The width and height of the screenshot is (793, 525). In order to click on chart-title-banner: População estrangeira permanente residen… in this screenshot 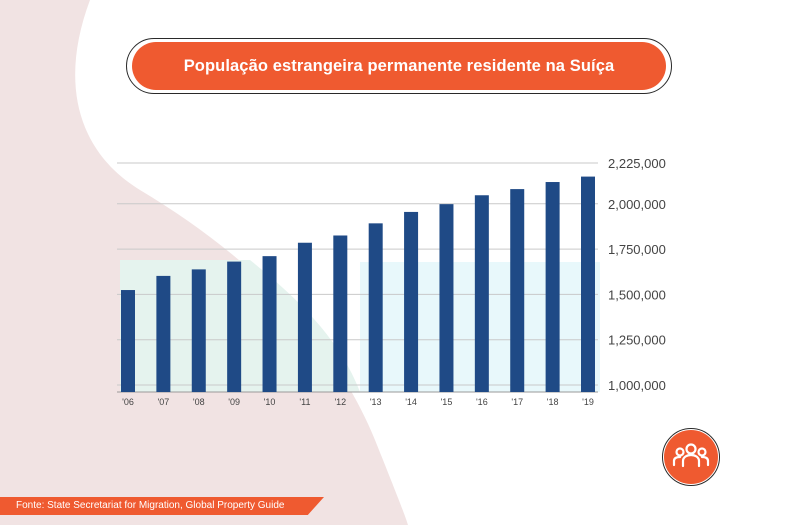, I will do `click(399, 66)`.